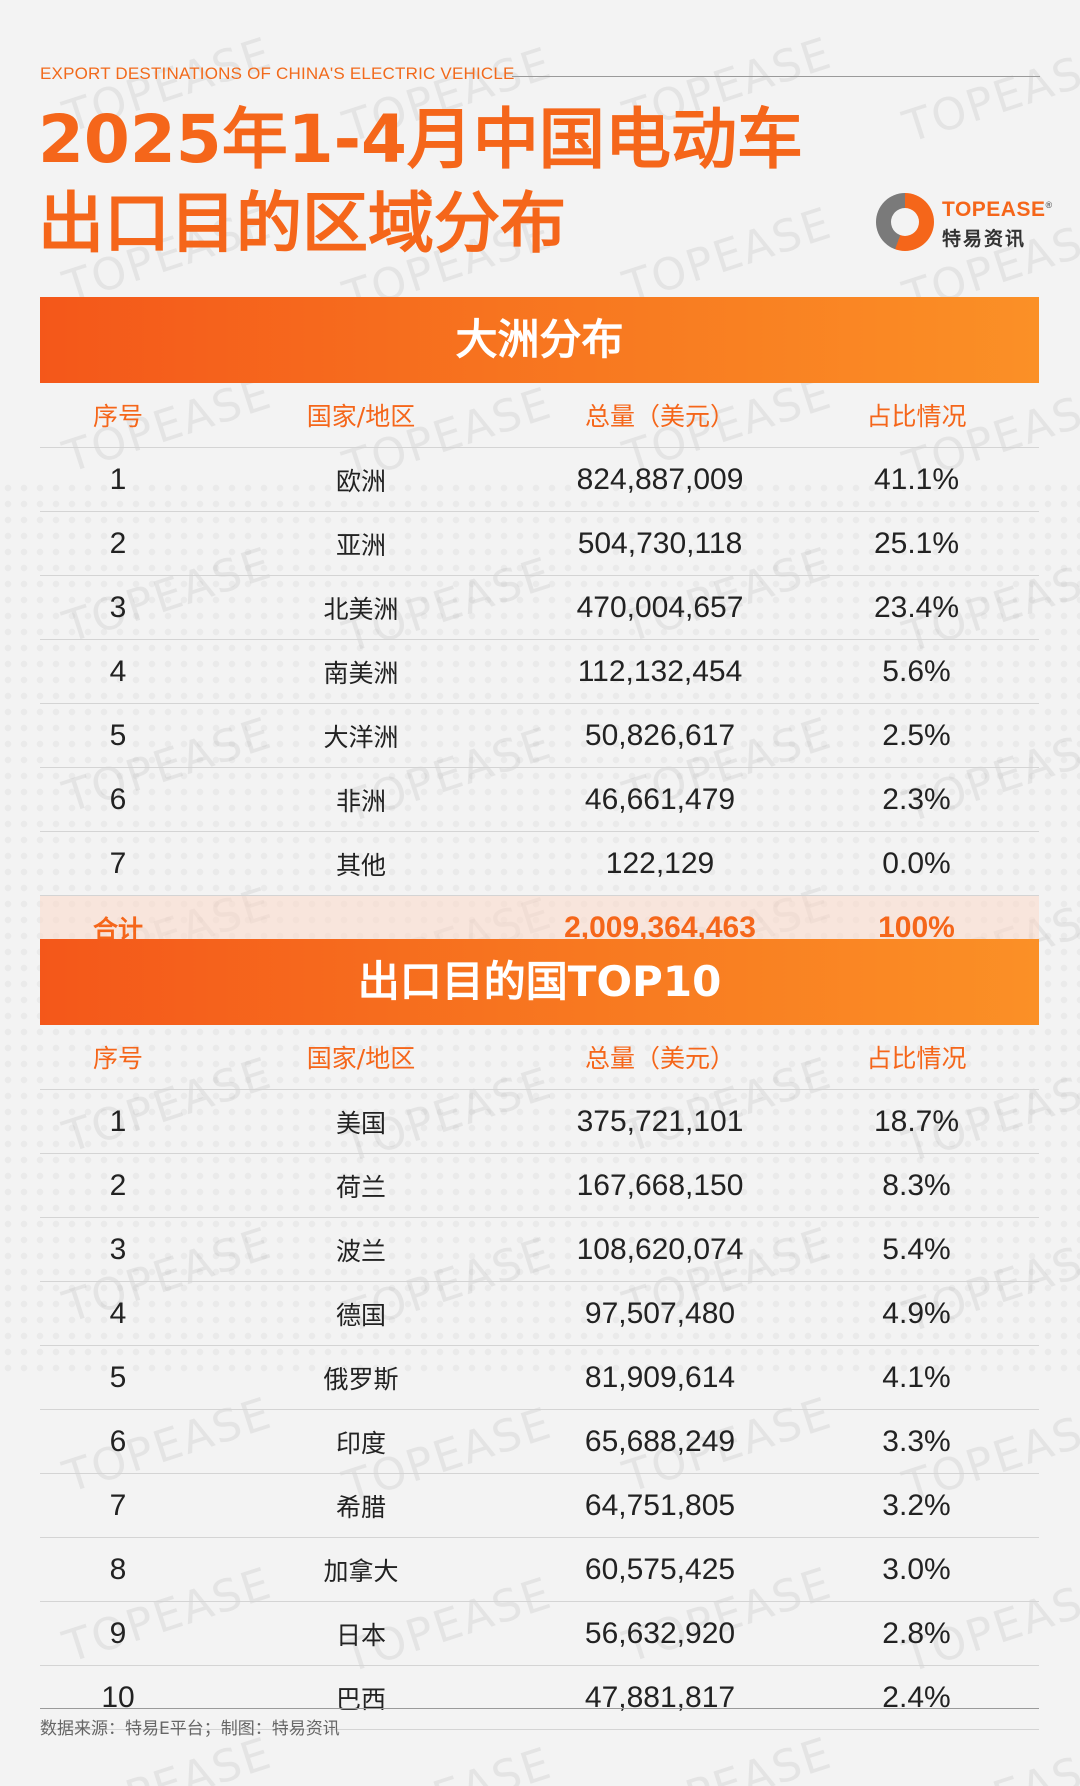 This screenshot has width=1080, height=1786. I want to click on row-amount: 81,909,614, so click(660, 1377).